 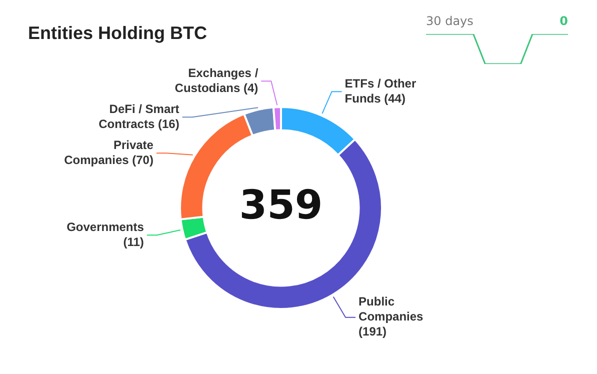 I want to click on chart-title: Entities Holding BTC, so click(x=117, y=32).